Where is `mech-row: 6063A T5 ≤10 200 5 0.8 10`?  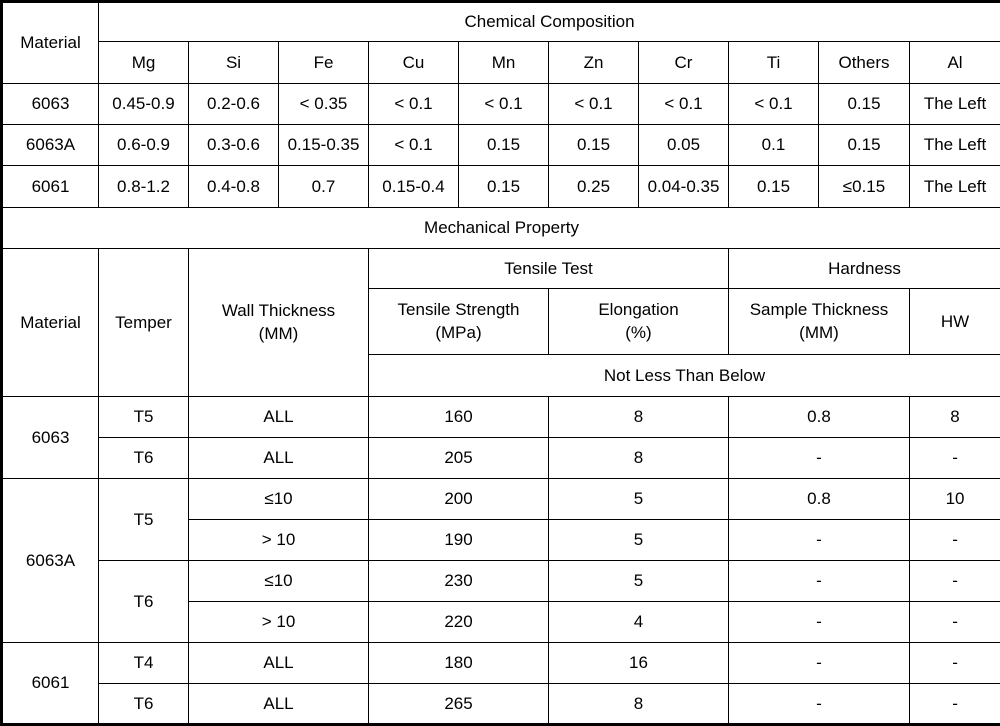 mech-row: 6063A T5 ≤10 200 5 0.8 10 is located at coordinates (501, 499).